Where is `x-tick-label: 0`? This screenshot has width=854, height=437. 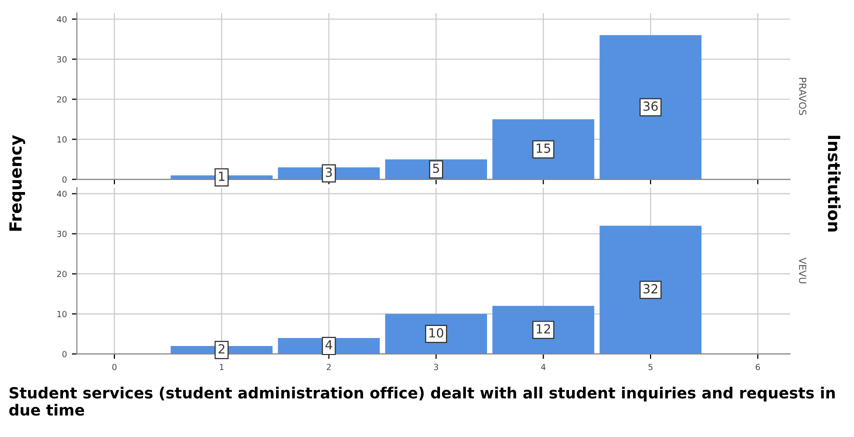 x-tick-label: 0 is located at coordinates (114, 367).